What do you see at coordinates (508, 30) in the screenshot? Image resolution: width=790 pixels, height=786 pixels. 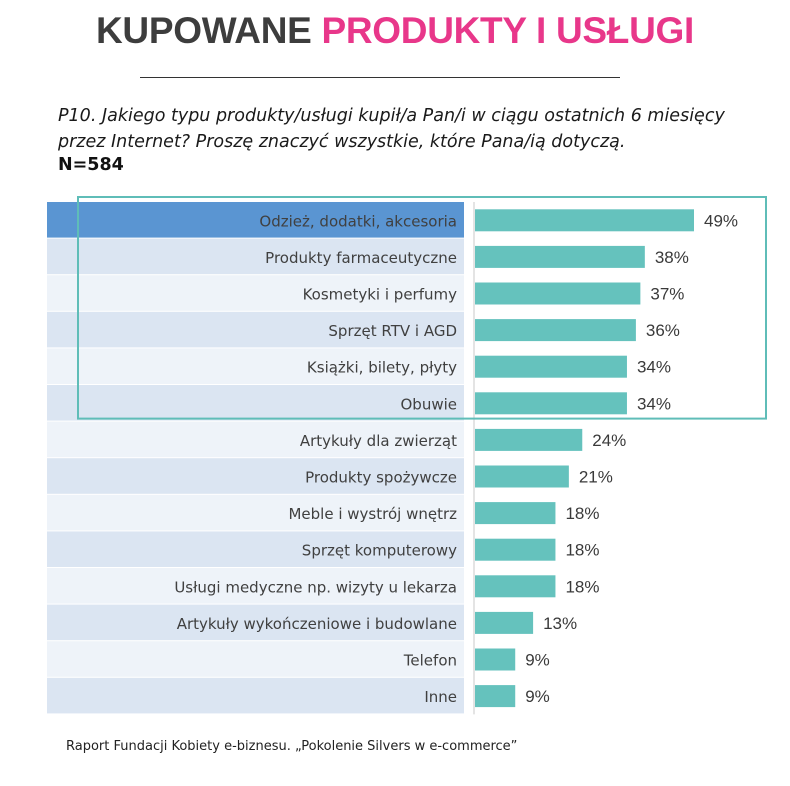 I see `title-part-2: PRODUKTY I USŁUGI` at bounding box center [508, 30].